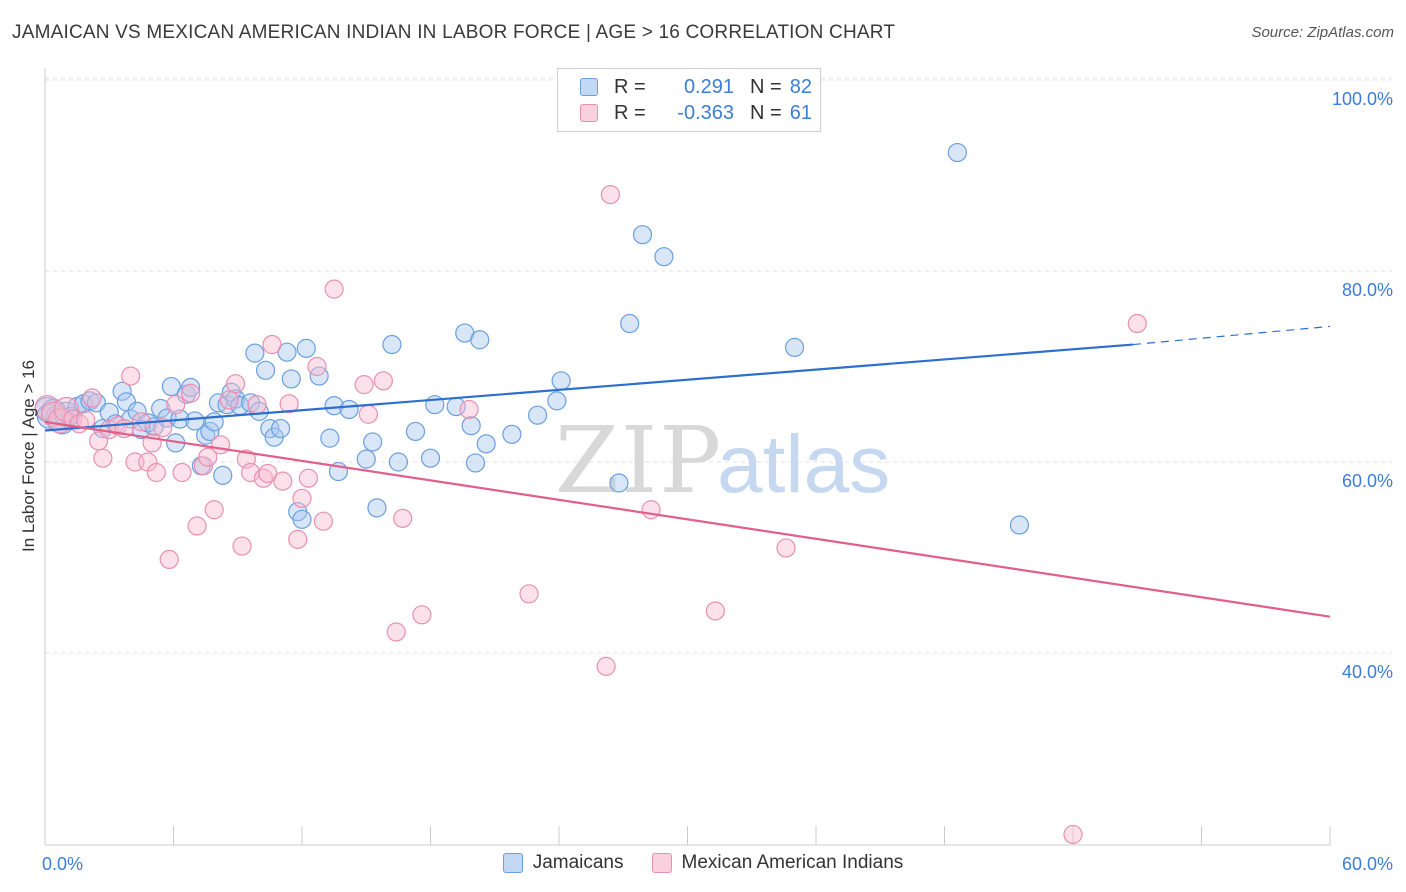 The width and height of the screenshot is (1406, 892). What do you see at coordinates (1367, 672) in the screenshot?
I see `y-tick-label: 40.0%` at bounding box center [1367, 672].